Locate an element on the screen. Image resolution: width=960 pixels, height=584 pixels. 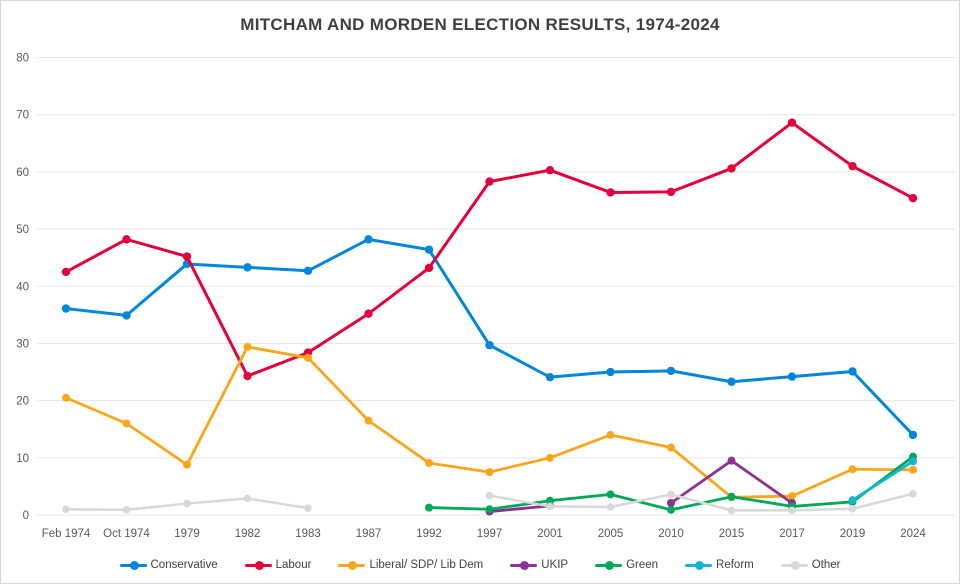
point-ukip-2015 is located at coordinates (731, 460).